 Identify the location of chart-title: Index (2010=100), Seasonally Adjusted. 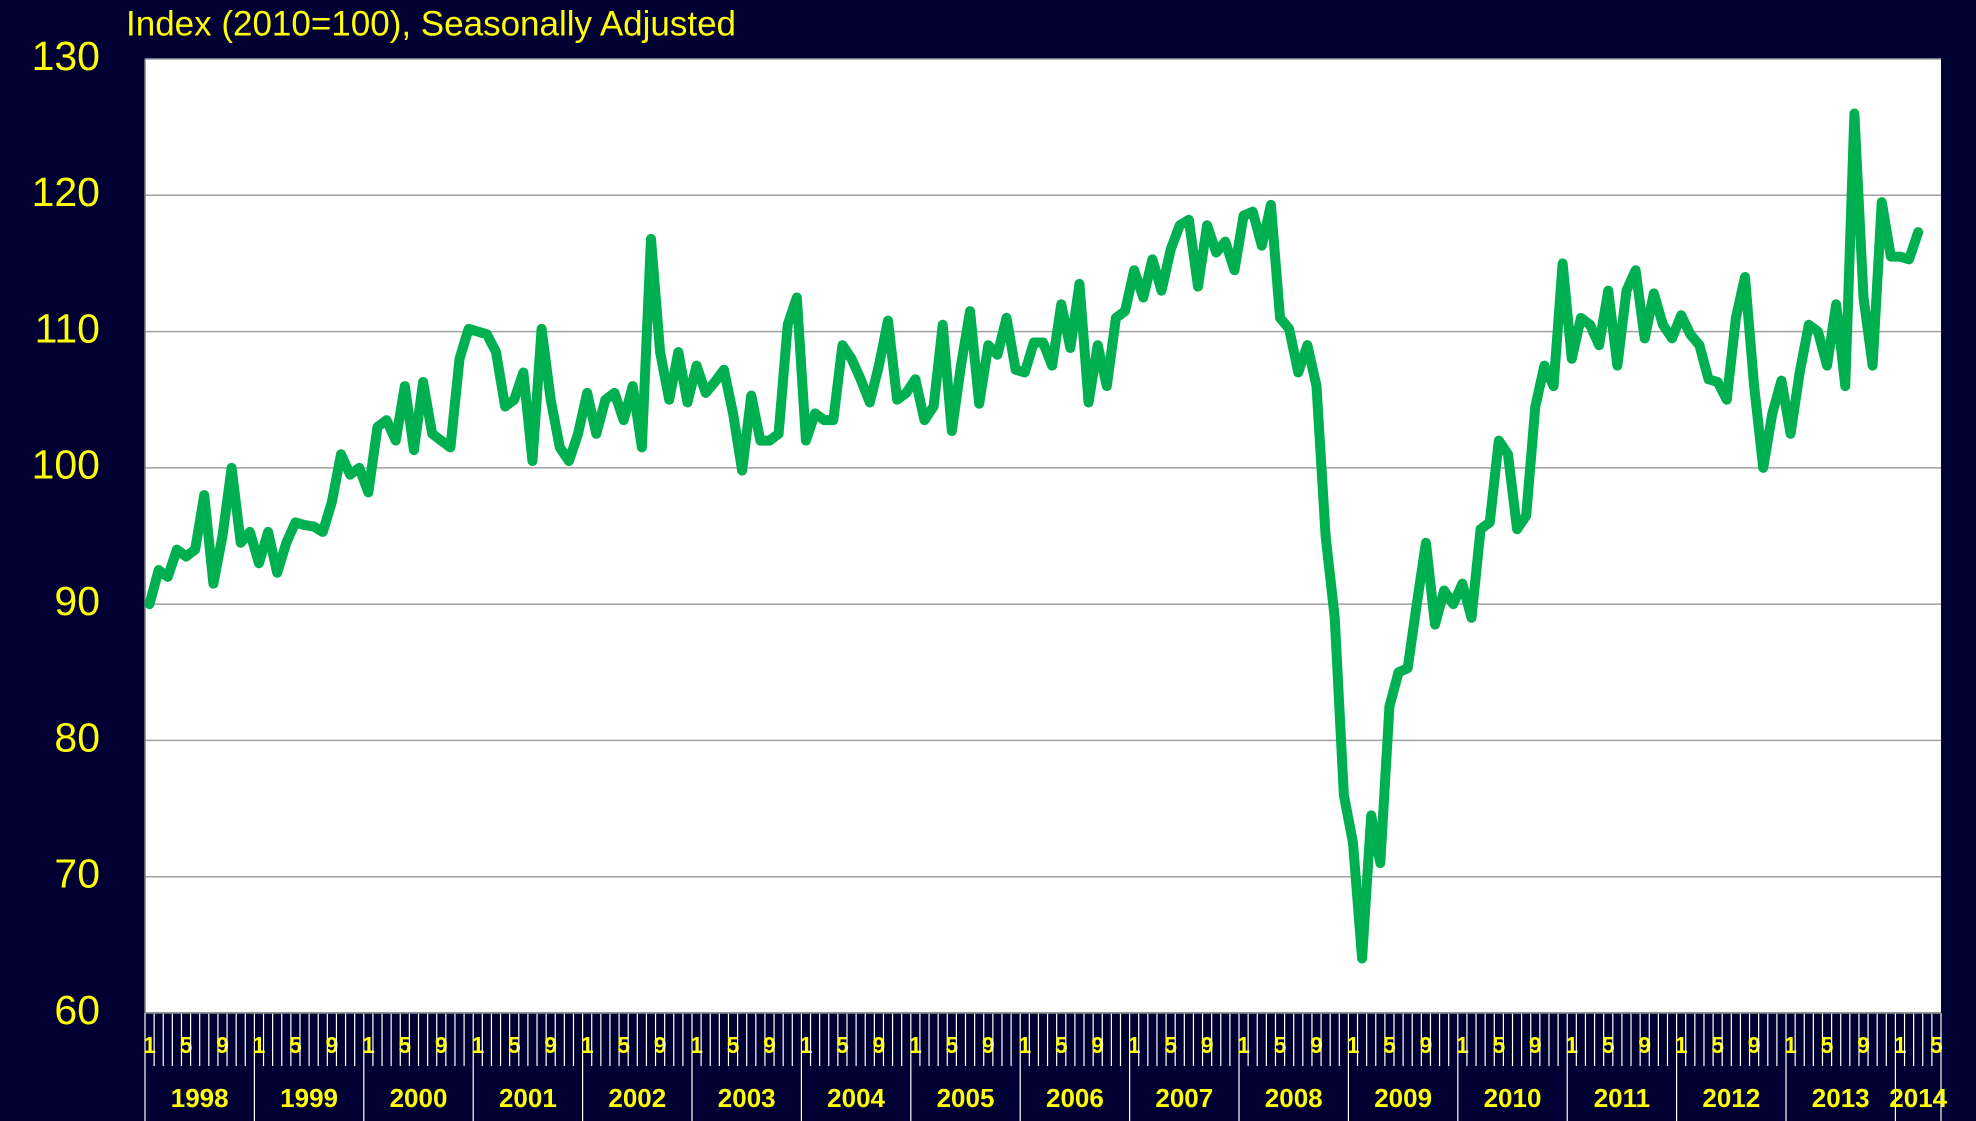
(431, 23).